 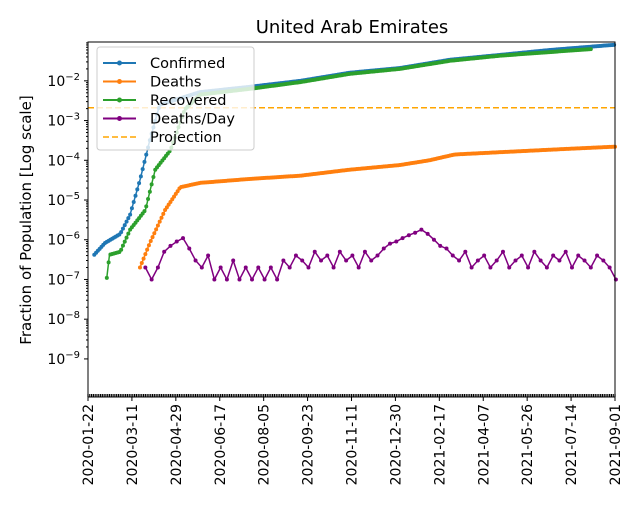 I want to click on x-tick-label: 2020-03-11, so click(x=133, y=444).